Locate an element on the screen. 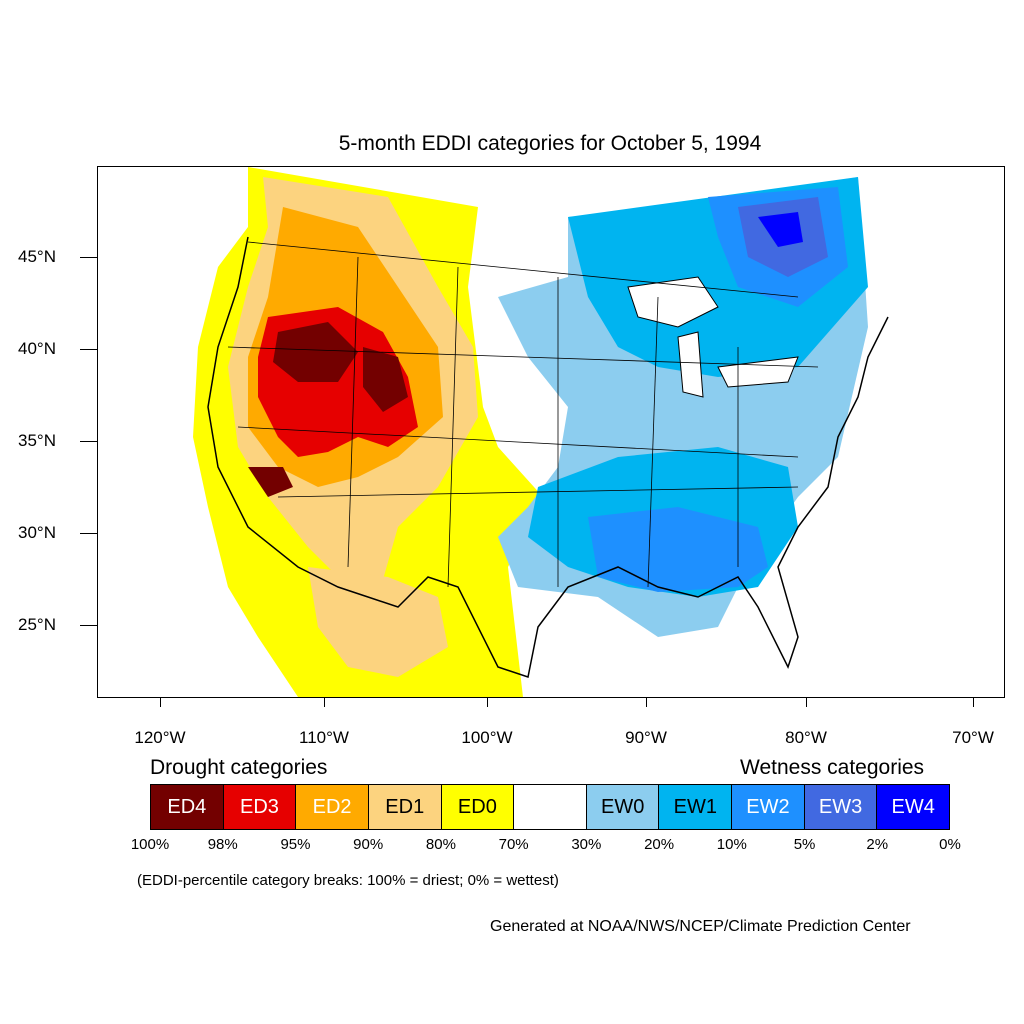 The width and height of the screenshot is (1024, 1024). lon-label: 70°W is located at coordinates (973, 737).